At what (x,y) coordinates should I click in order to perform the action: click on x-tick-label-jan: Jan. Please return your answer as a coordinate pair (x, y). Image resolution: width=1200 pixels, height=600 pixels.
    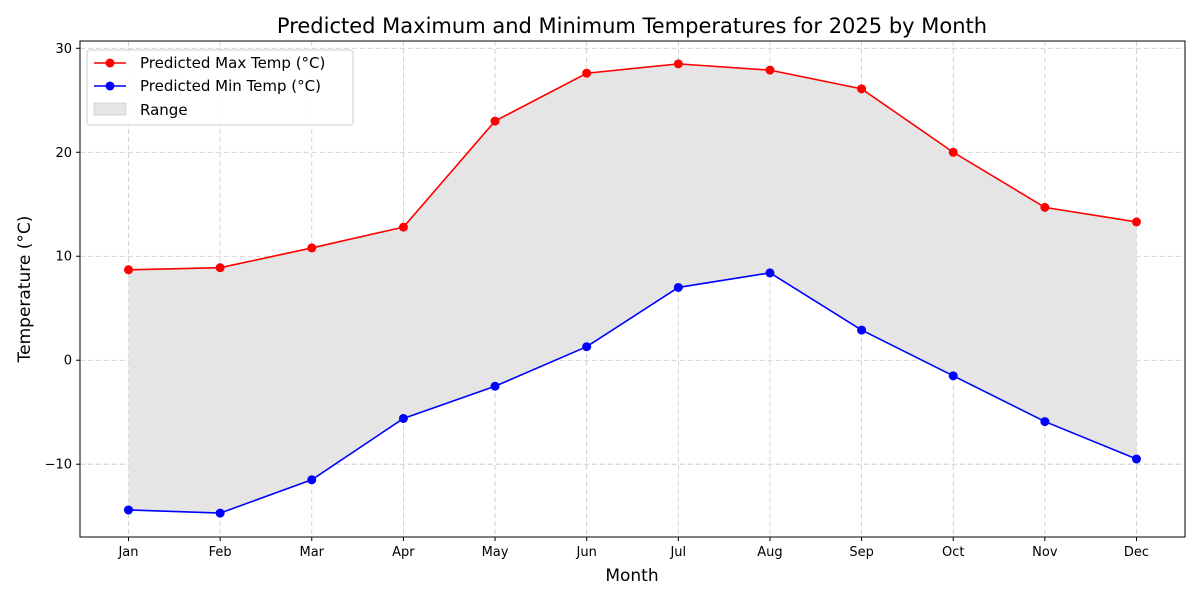
    Looking at the image, I should click on (127, 552).